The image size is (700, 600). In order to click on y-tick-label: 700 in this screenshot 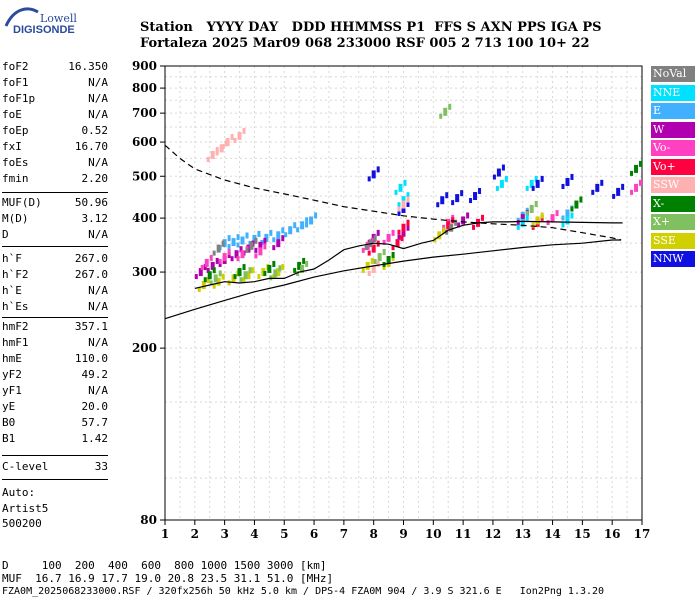, I will do `click(144, 113)`.